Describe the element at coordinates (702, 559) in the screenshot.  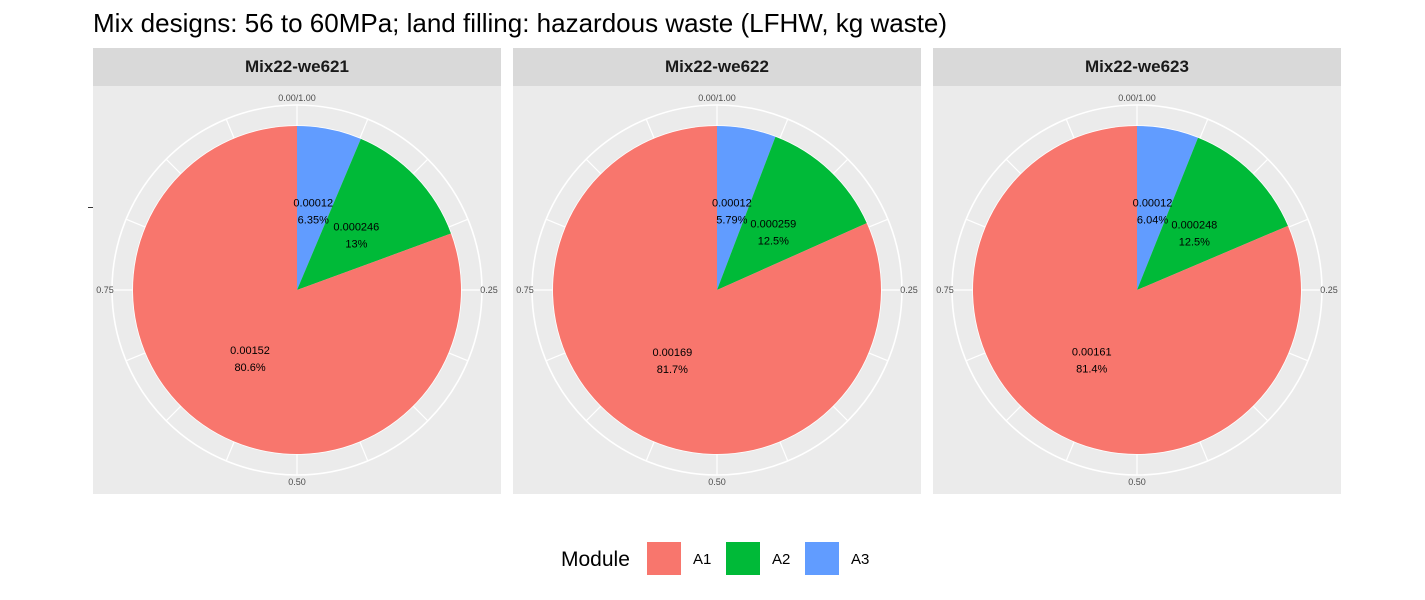
I see `legend-label-a1: A1` at that location.